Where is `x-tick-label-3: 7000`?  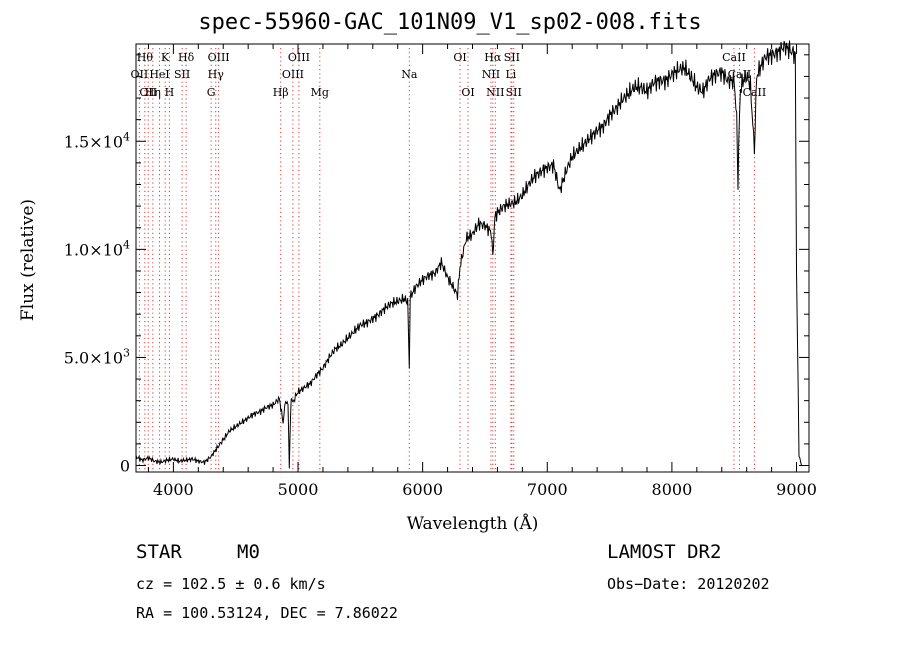
x-tick-label-3: 7000 is located at coordinates (547, 489).